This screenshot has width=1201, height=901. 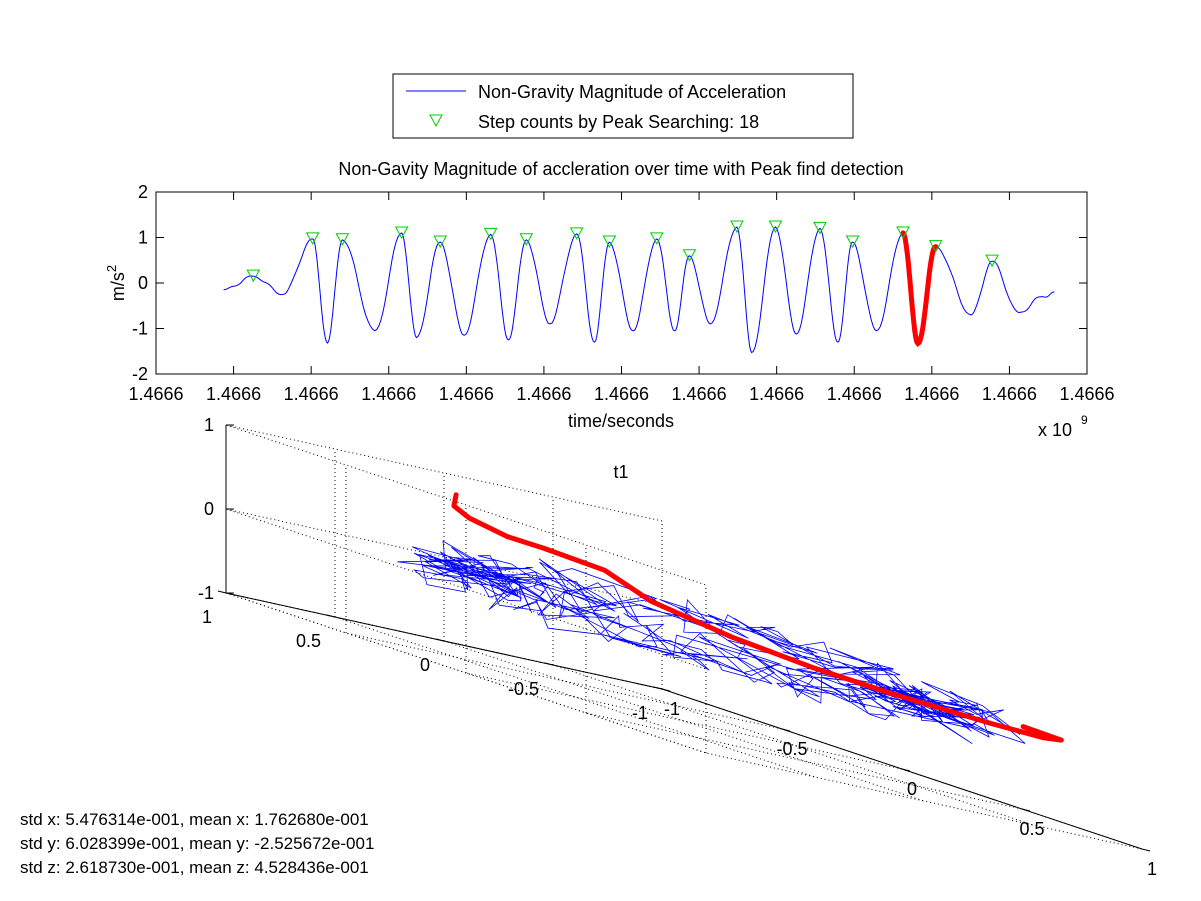 I want to click on top-y-label: m/s2, so click(x=116, y=283).